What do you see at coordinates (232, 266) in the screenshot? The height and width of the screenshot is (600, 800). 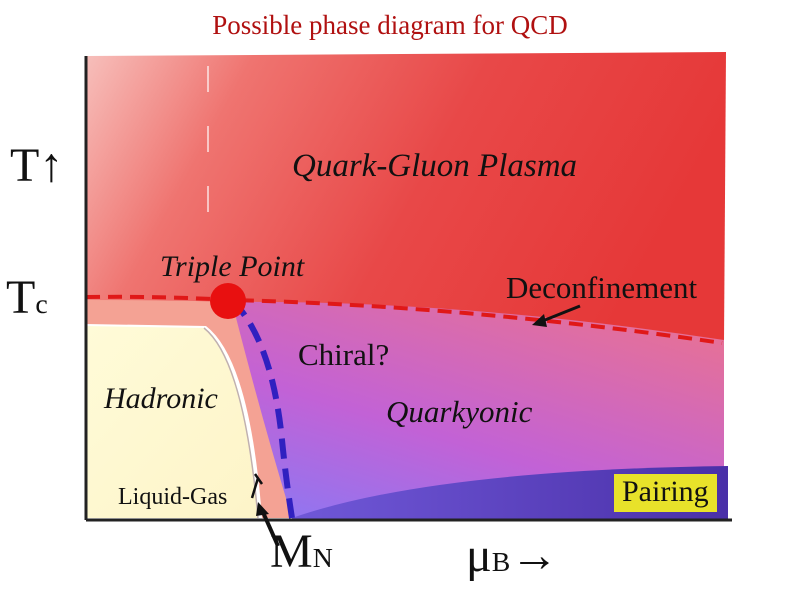 I see `triple-point-label: Triple Point` at bounding box center [232, 266].